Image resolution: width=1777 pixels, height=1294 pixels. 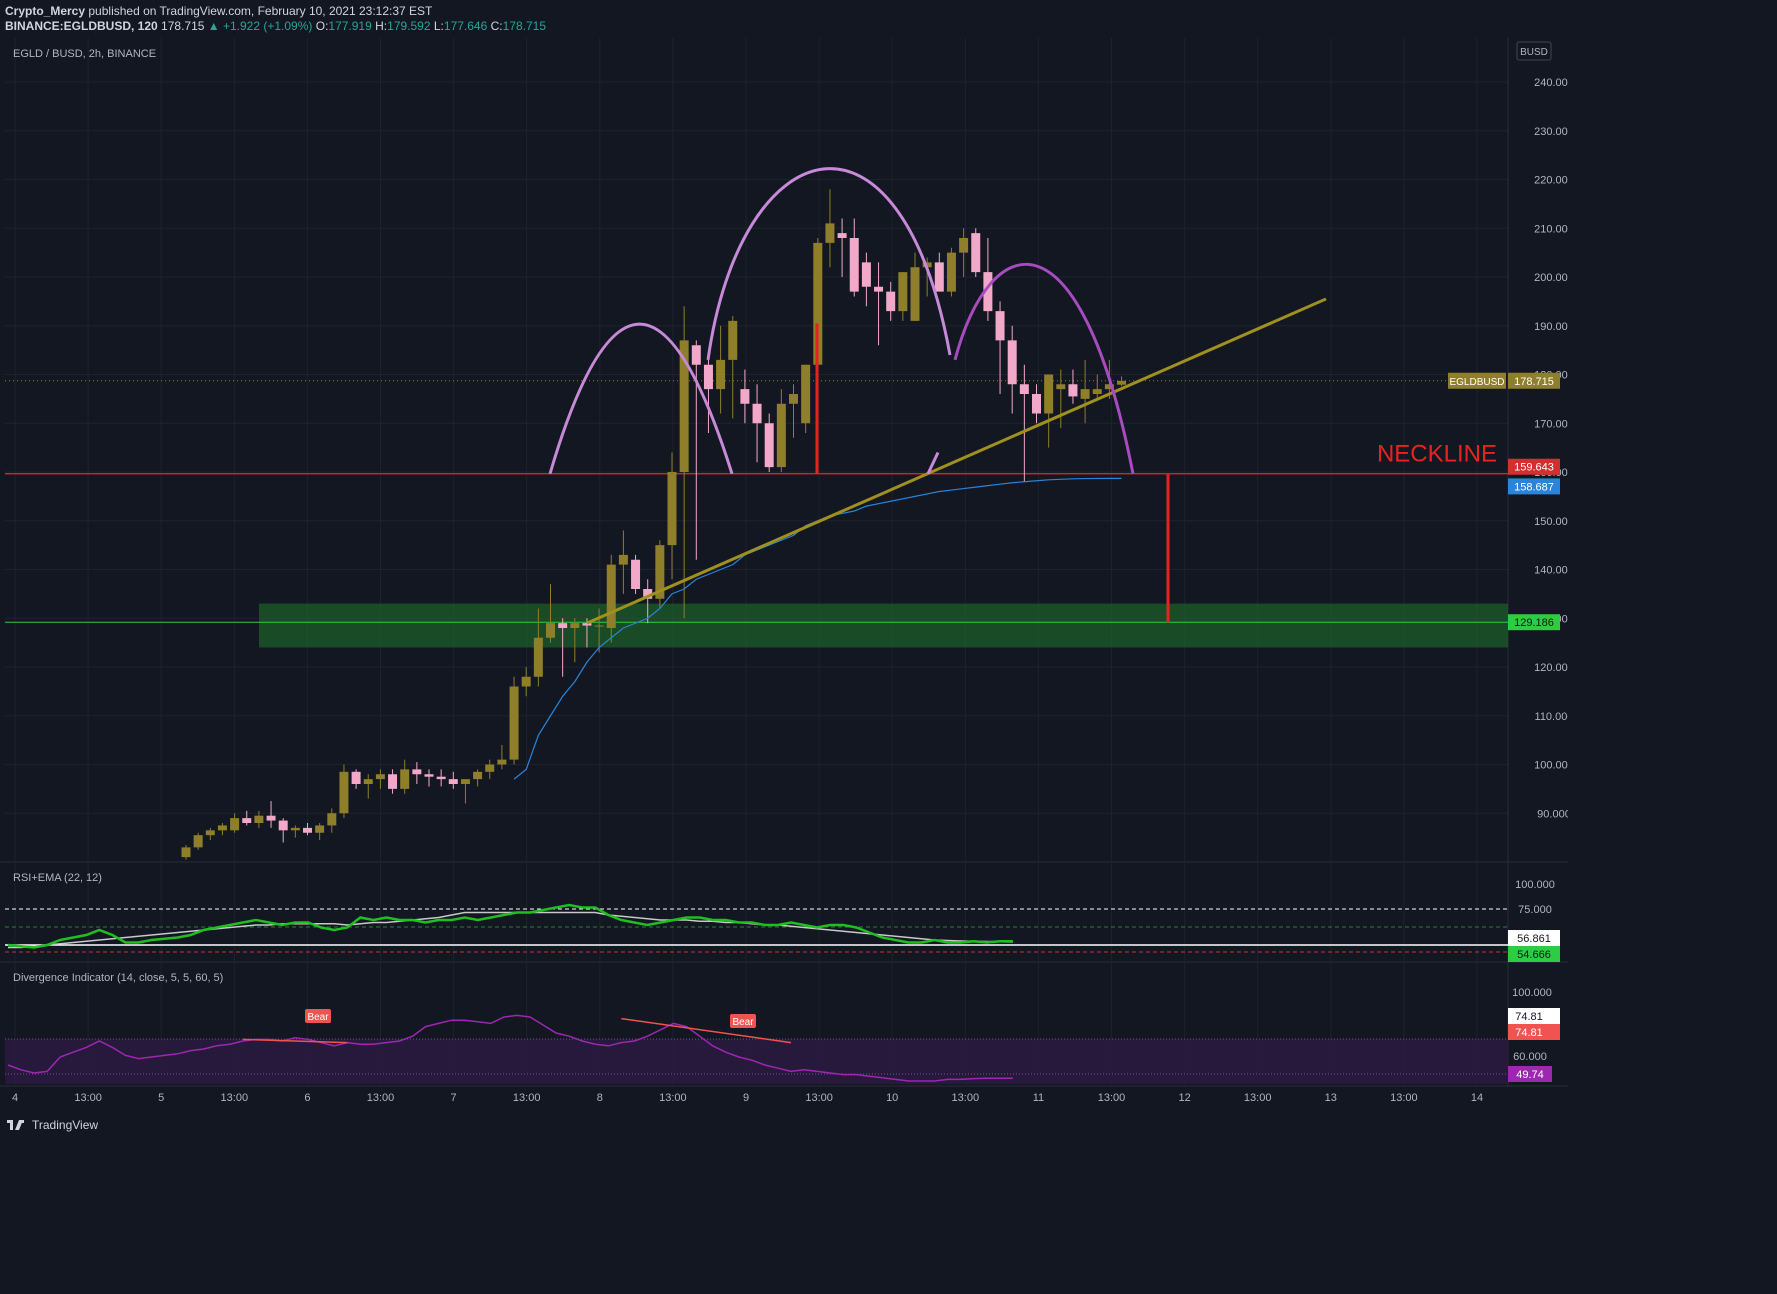 I want to click on neckline-price-label: 159.643, so click(x=1534, y=468).